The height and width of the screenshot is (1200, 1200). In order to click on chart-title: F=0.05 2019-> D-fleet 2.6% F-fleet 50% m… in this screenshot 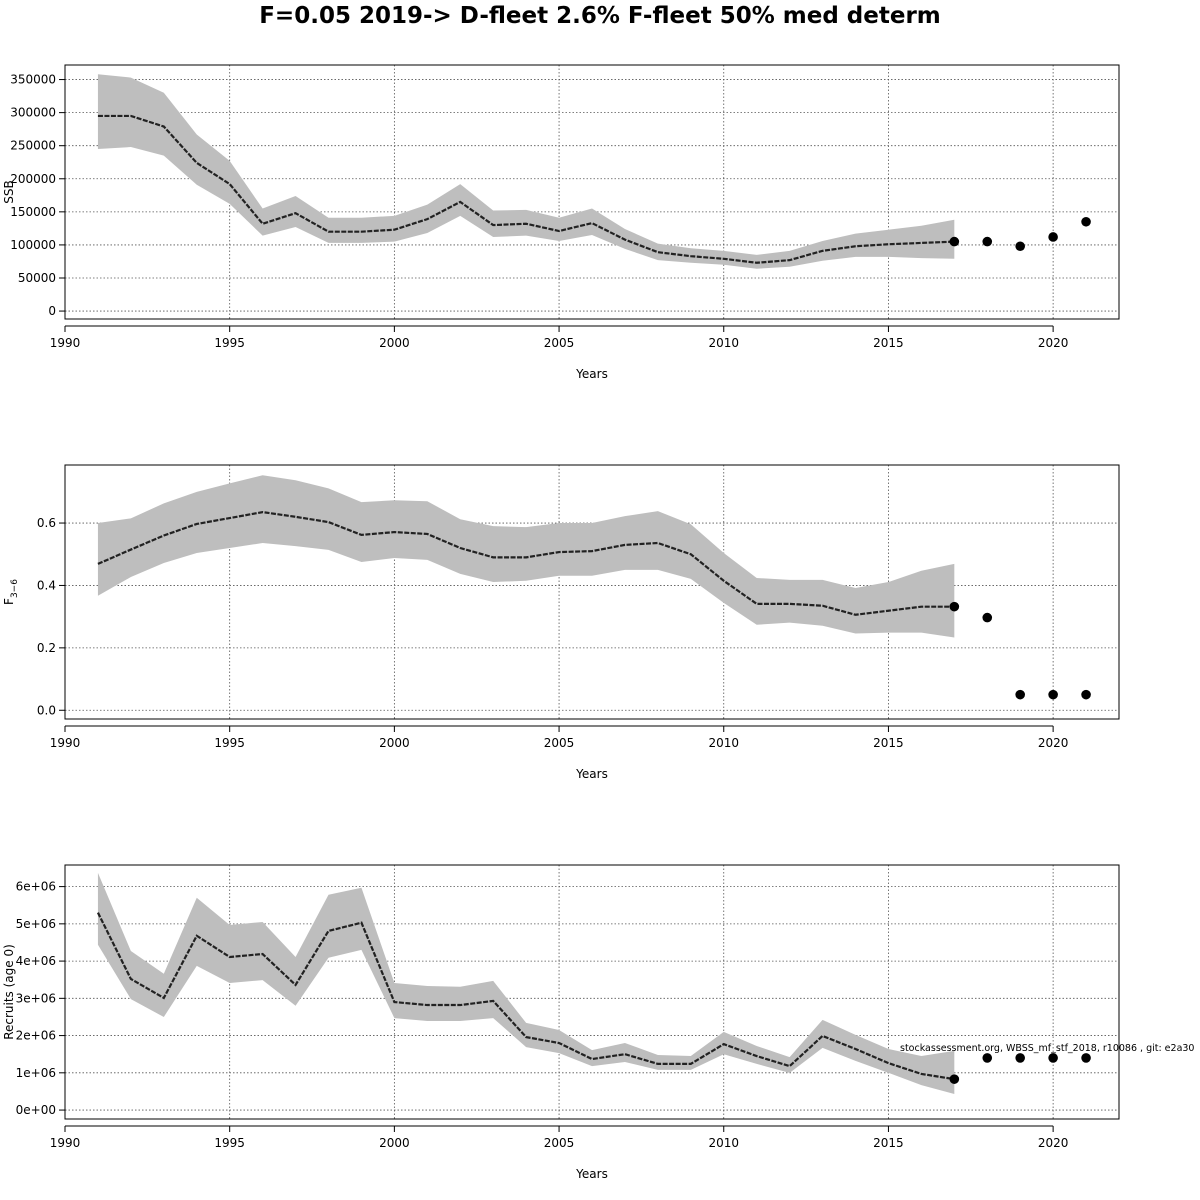, I will do `click(600, 16)`.